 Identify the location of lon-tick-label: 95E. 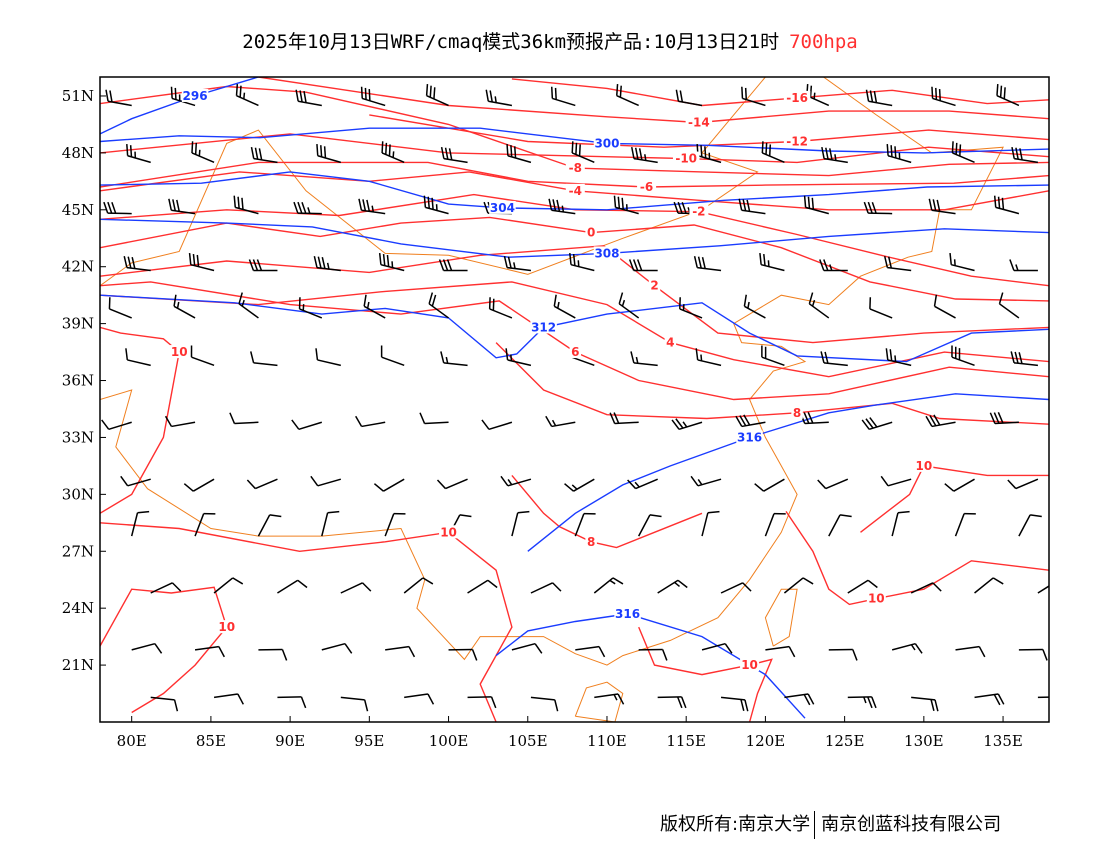
(369, 741).